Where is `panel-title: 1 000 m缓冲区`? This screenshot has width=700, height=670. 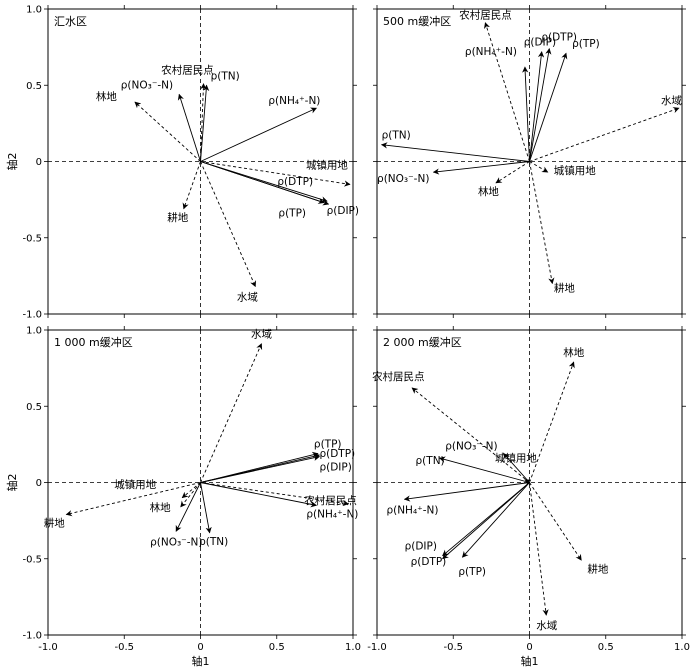 panel-title: 1 000 m缓冲区 is located at coordinates (93, 342).